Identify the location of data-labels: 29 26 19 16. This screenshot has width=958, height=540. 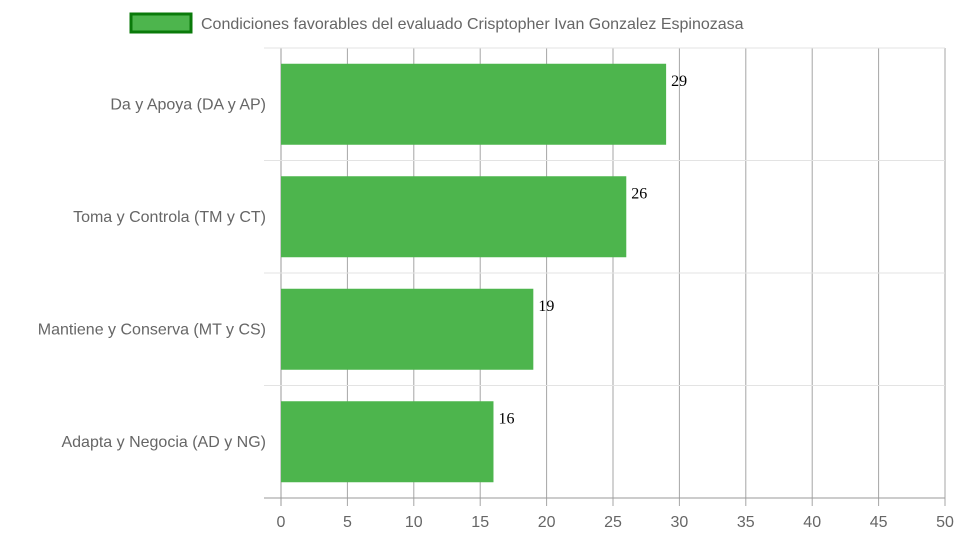
(592, 250).